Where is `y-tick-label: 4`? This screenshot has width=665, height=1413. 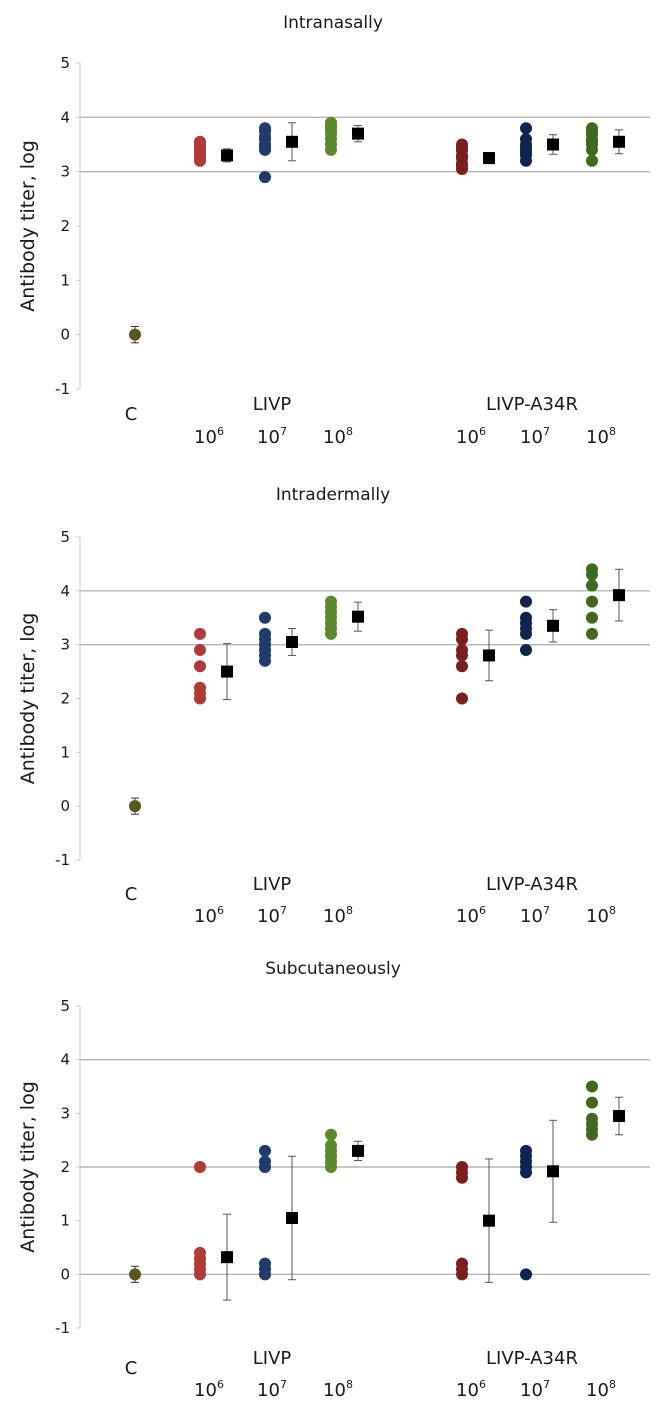
y-tick-label: 4 is located at coordinates (65, 1060).